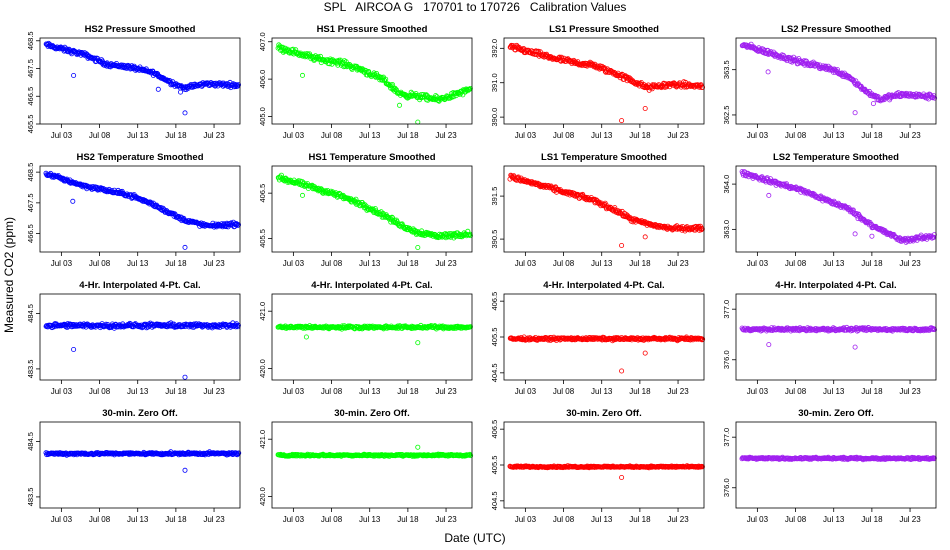 The width and height of the screenshot is (950, 550). I want to click on y-tick-label: 484.5, so click(30, 441).